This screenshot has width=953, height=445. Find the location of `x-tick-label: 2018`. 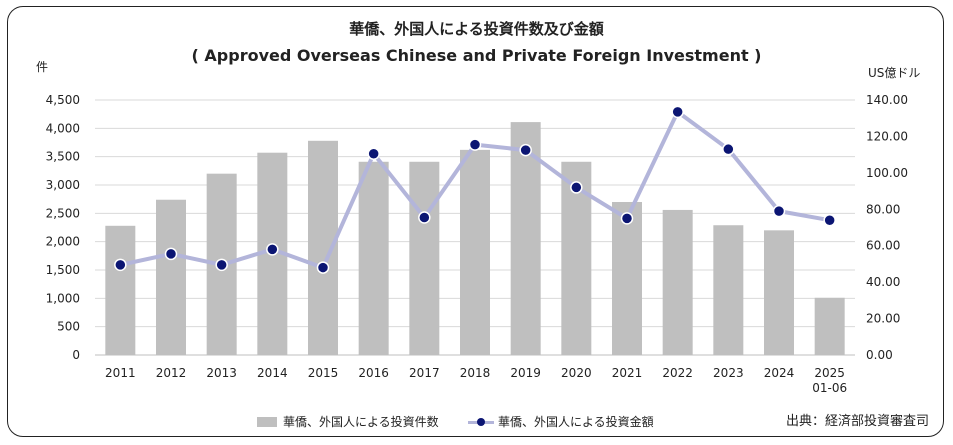

x-tick-label: 2018 is located at coordinates (475, 373).